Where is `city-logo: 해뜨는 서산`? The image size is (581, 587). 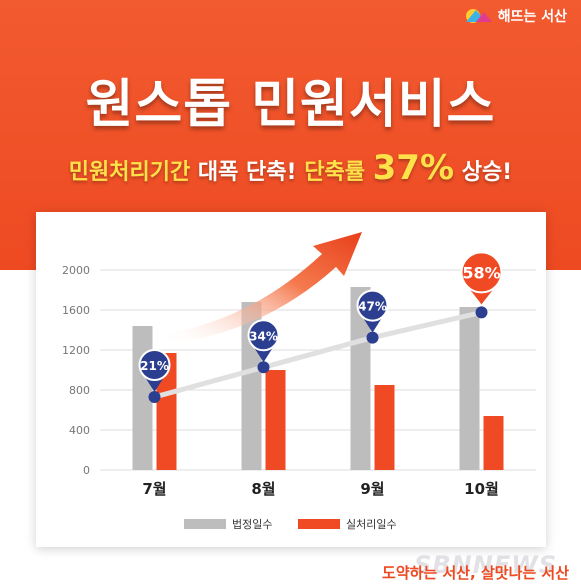
city-logo: 해뜨는 서산 is located at coordinates (515, 16).